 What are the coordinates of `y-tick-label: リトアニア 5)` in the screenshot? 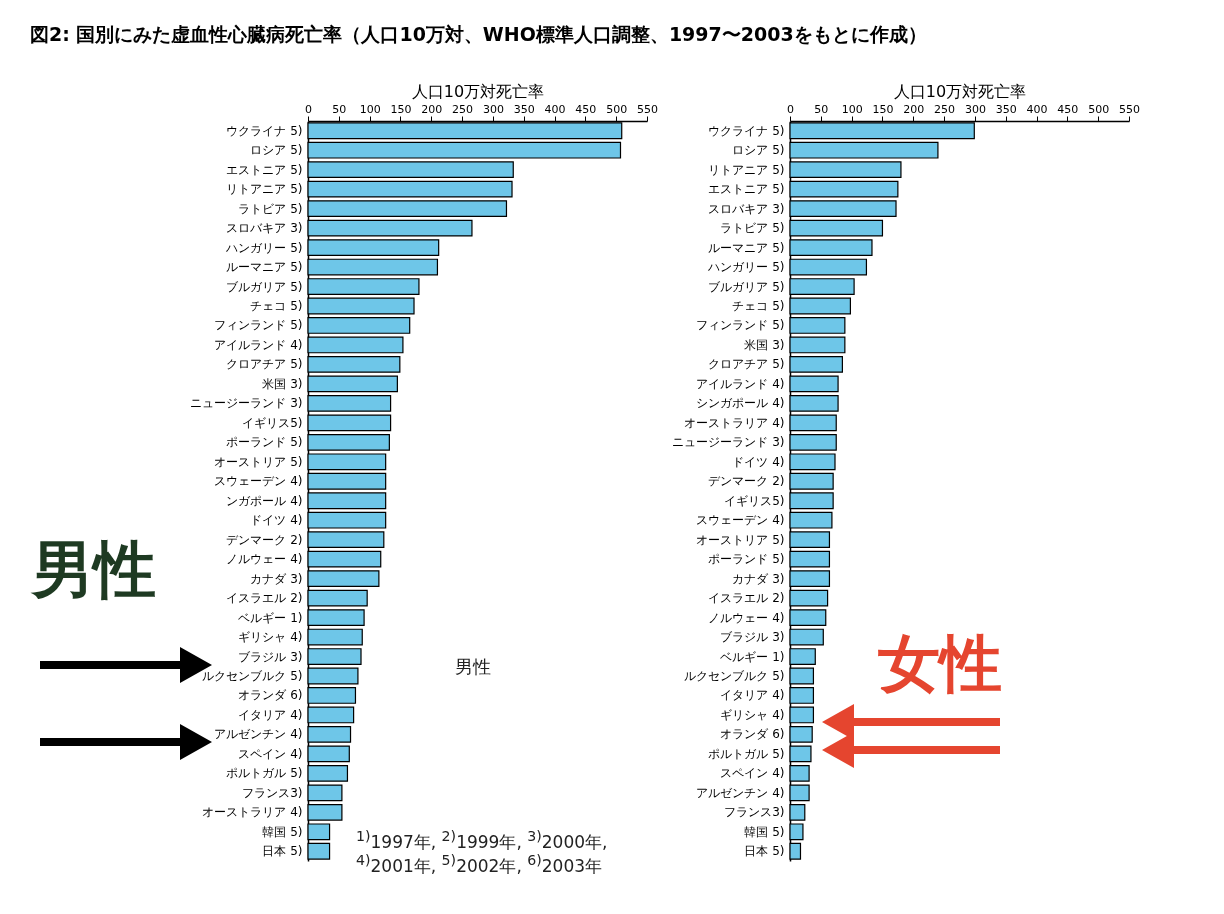 It's located at (264, 189).